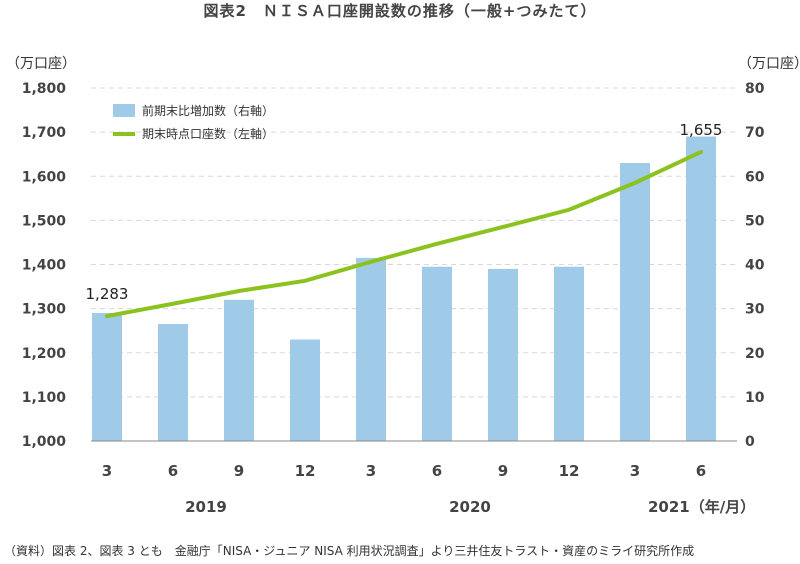  What do you see at coordinates (755, 177) in the screenshot?
I see `right-tick-label: 60` at bounding box center [755, 177].